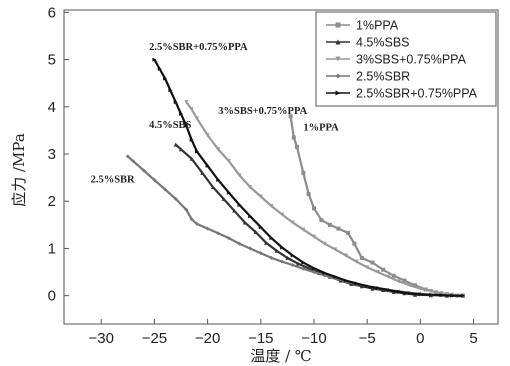 This screenshot has height=366, width=510. What do you see at coordinates (383, 43) in the screenshot?
I see `legend-label: 4.5%SBS` at bounding box center [383, 43].